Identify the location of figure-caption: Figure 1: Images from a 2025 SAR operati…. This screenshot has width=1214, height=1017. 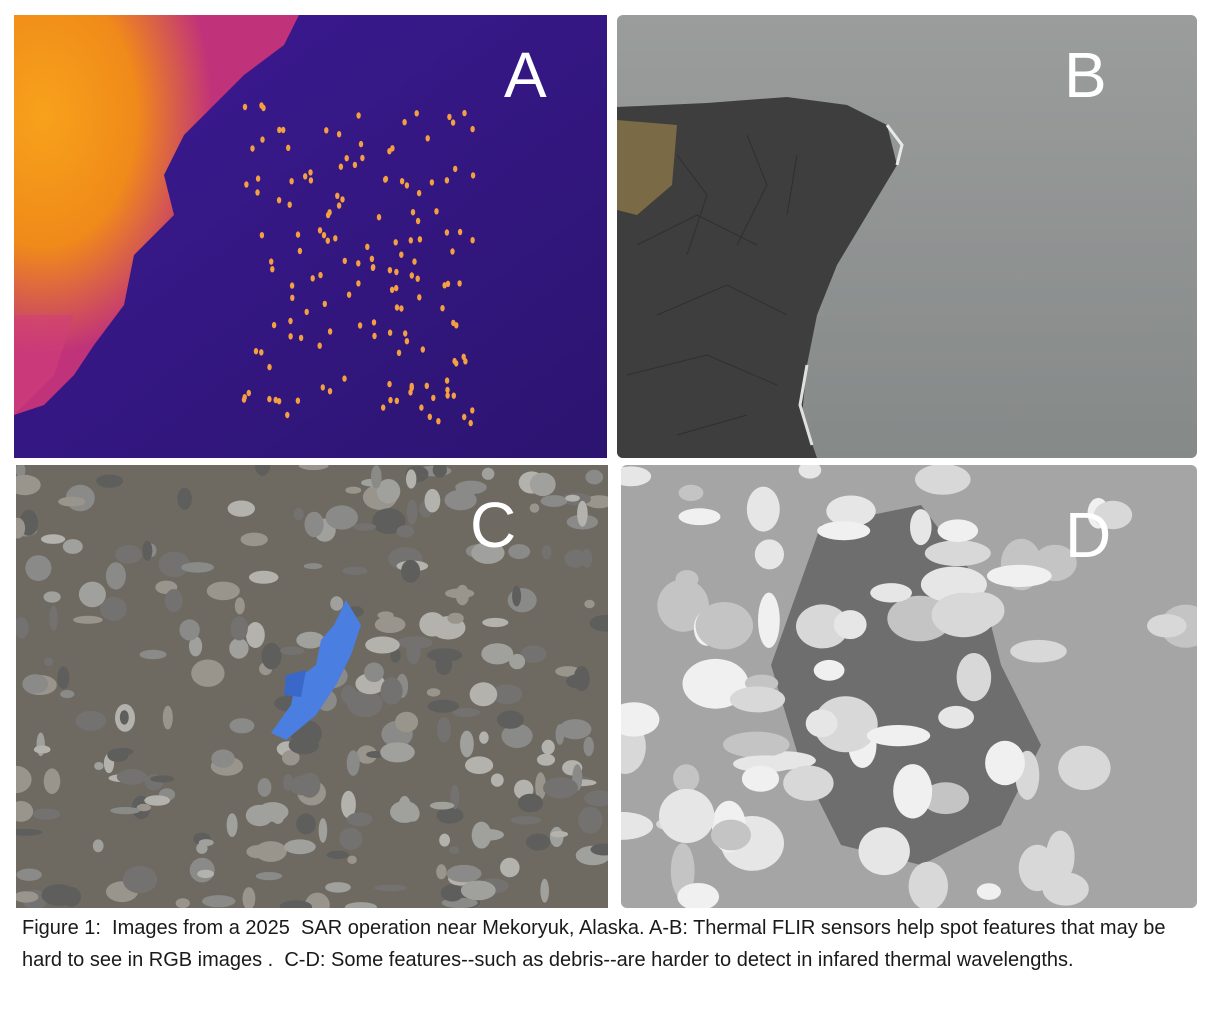
(597, 944).